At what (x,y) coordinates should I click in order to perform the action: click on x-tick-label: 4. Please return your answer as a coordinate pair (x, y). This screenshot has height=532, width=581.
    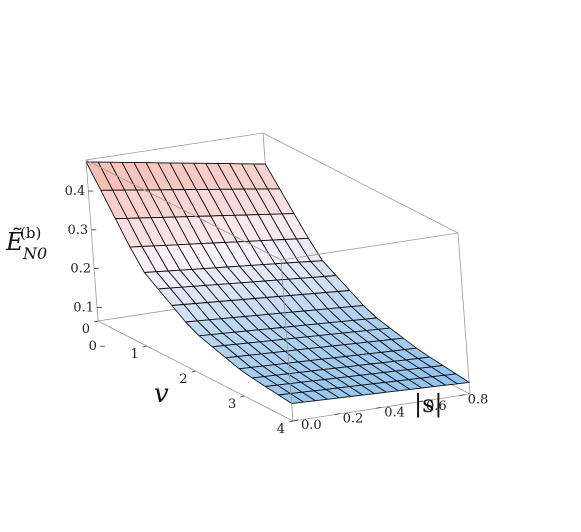
    Looking at the image, I should click on (281, 429).